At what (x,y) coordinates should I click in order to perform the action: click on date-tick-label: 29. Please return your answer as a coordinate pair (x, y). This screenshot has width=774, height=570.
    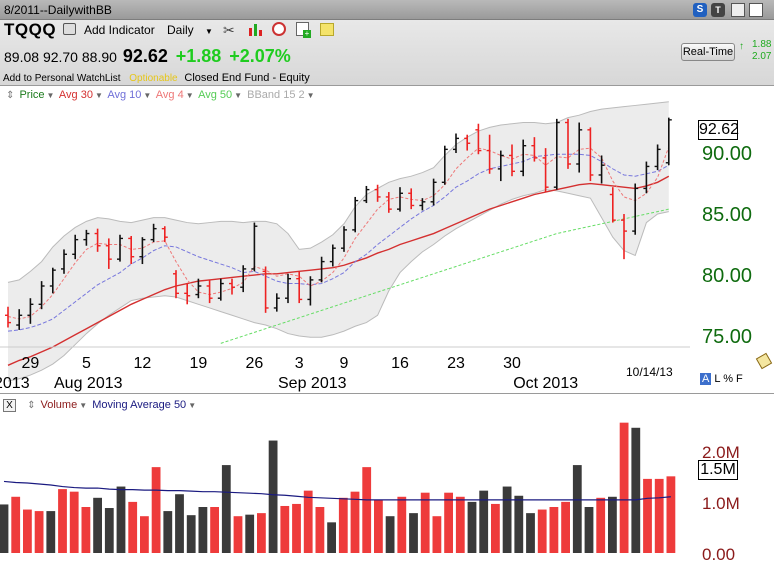
    Looking at the image, I should click on (31, 363).